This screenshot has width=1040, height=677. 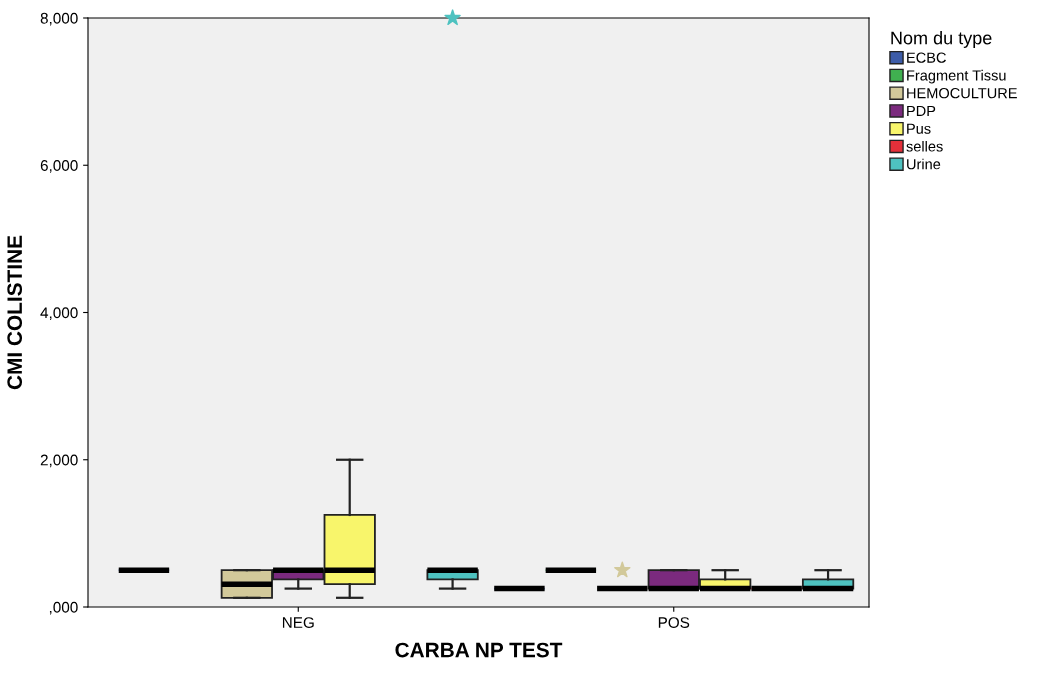 I want to click on y-tick-label: ,000, so click(x=63, y=608).